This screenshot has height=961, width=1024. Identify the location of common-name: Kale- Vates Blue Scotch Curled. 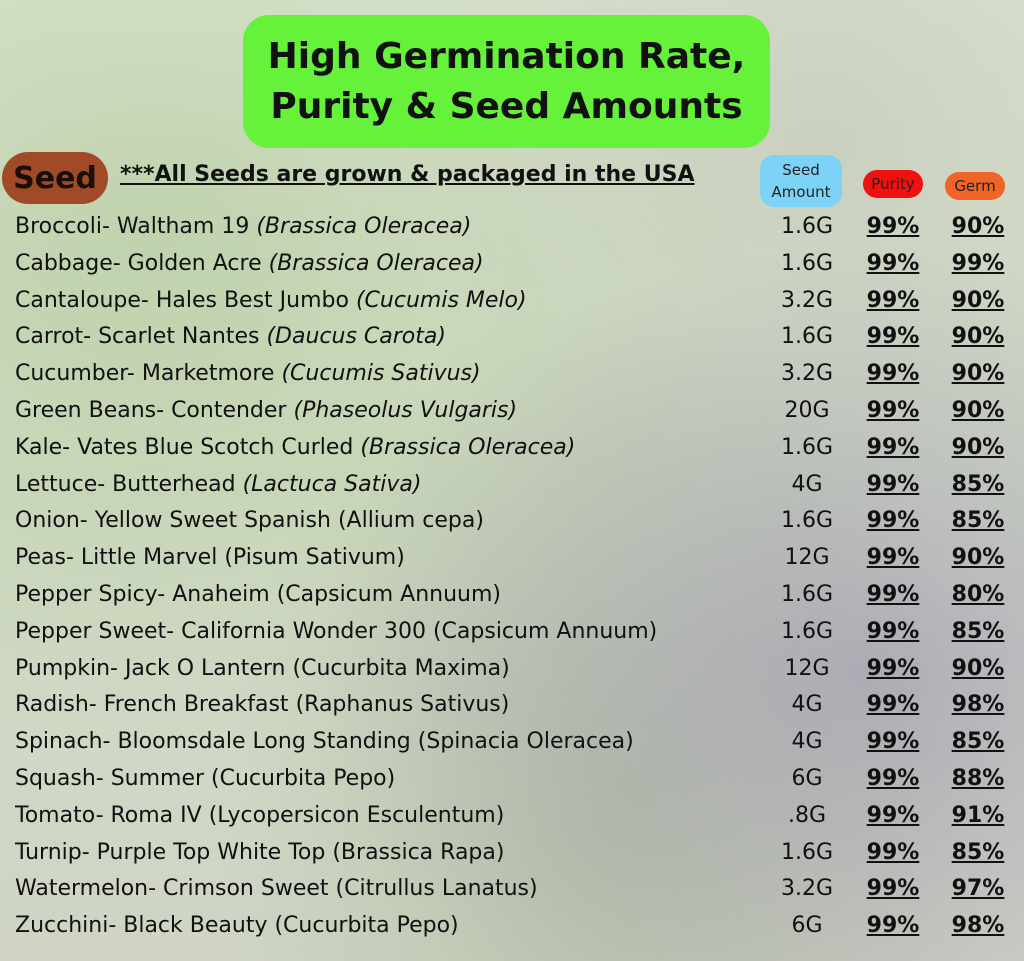
(184, 447).